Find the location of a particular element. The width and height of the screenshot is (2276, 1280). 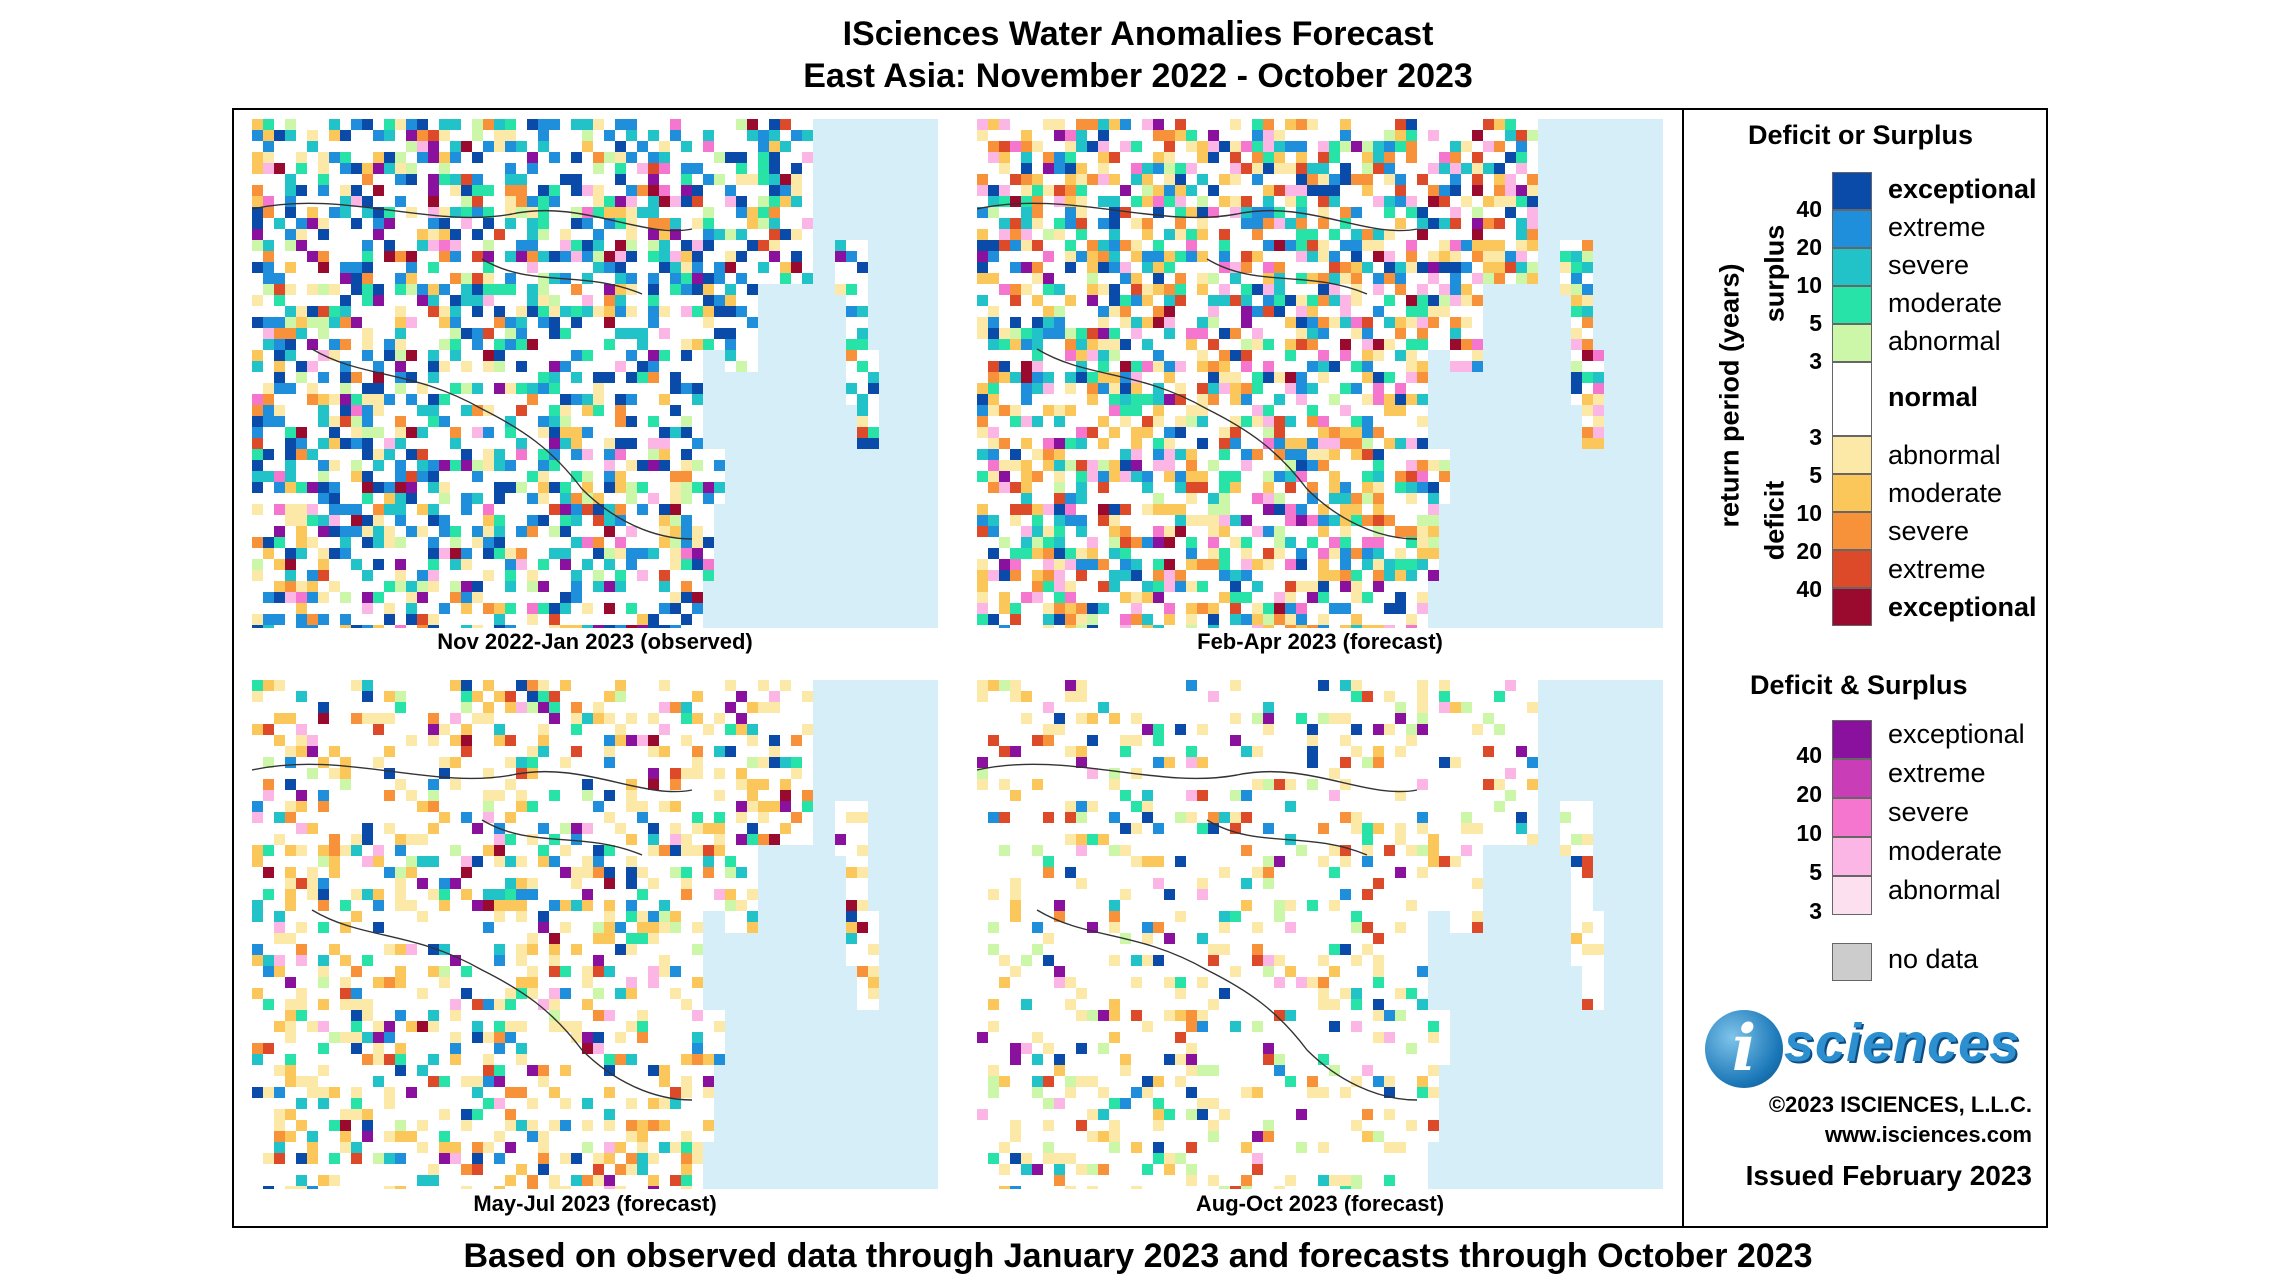

legend-swatch-both-exceptional is located at coordinates (1852, 739).